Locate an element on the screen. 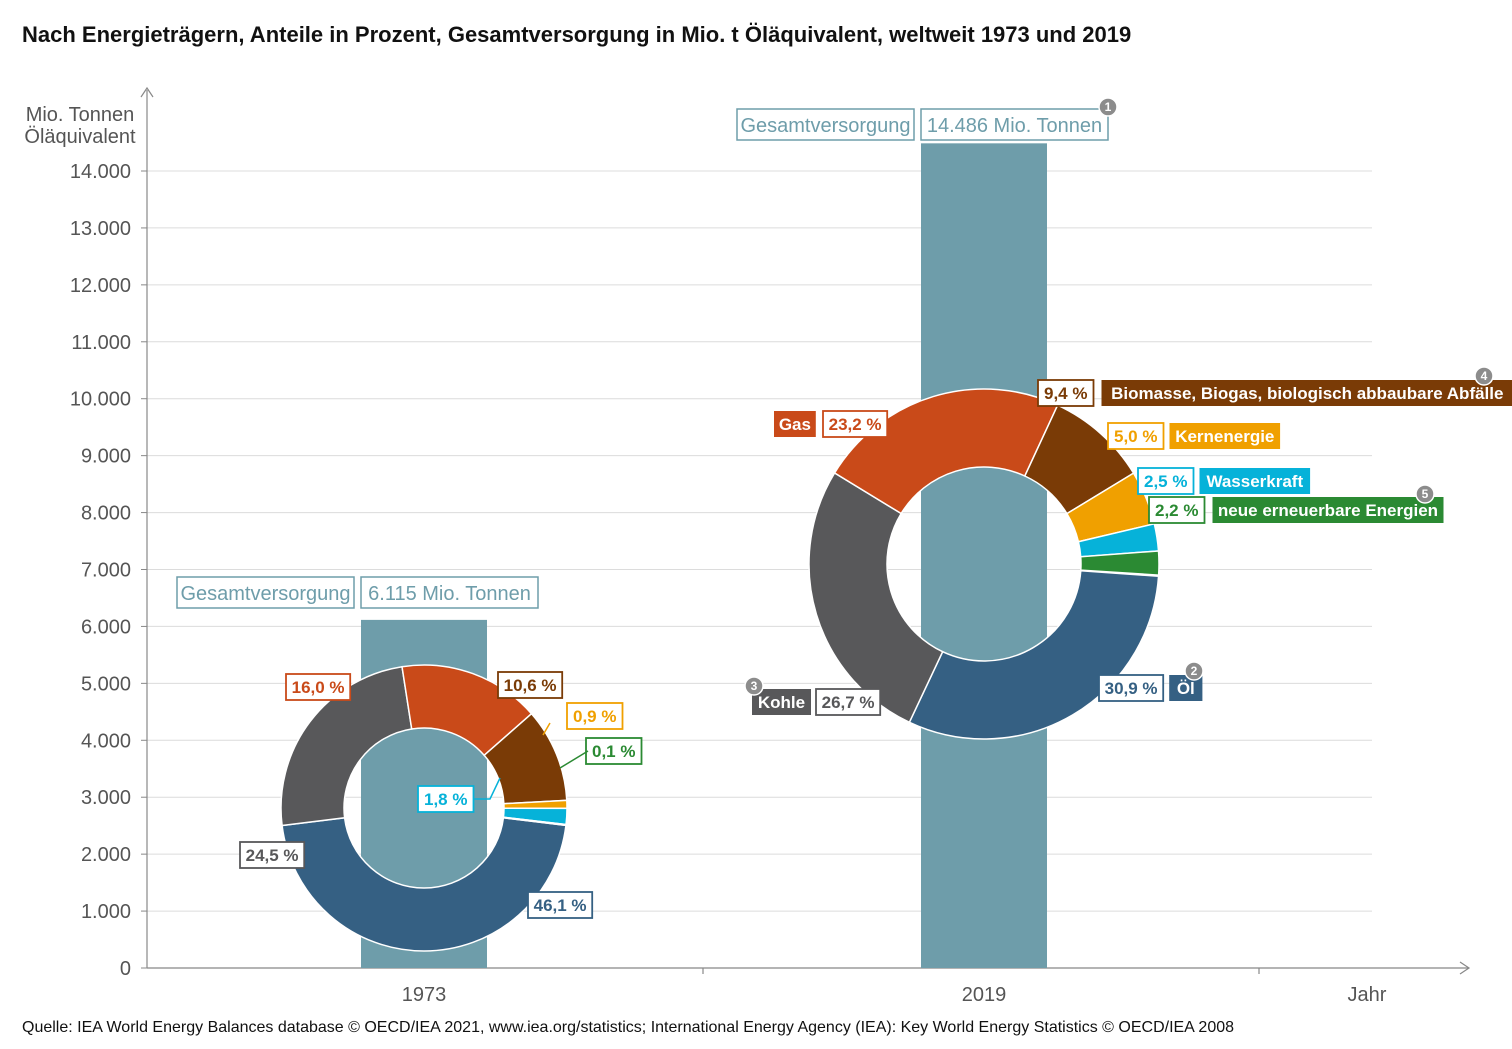  leader-wasser is located at coordinates (487, 788).